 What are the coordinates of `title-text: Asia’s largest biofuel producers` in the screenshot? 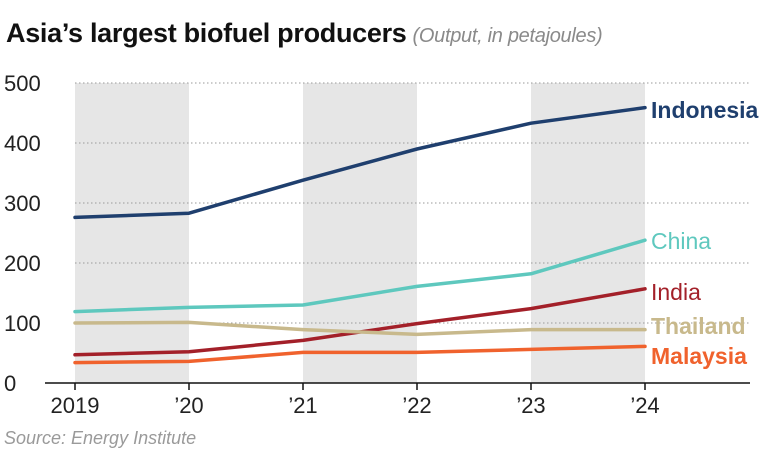 It's located at (206, 33).